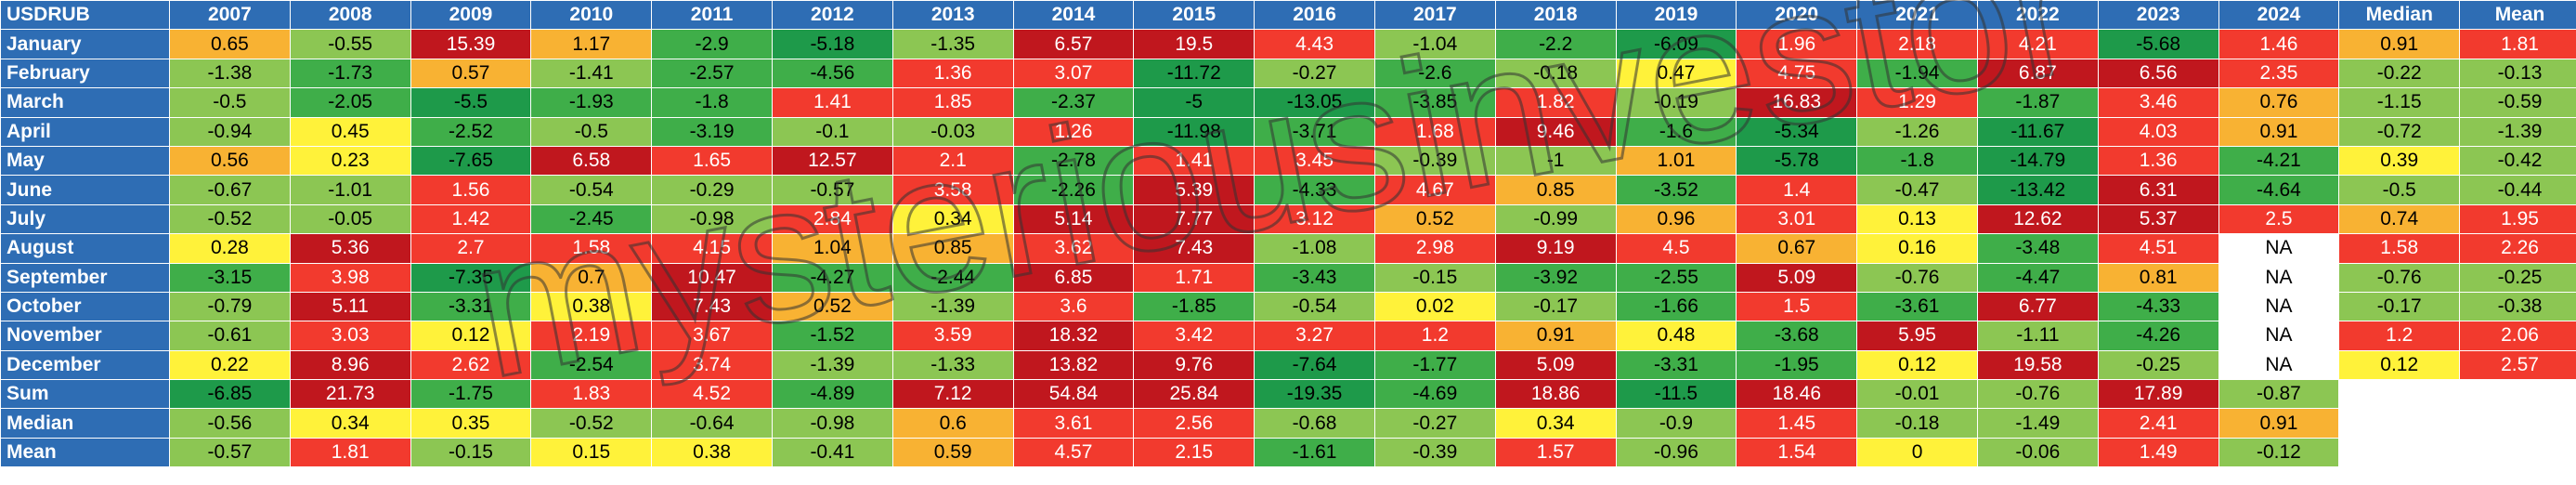  Describe the element at coordinates (1194, 452) in the screenshot. I see `value-cell: 2.15` at that location.